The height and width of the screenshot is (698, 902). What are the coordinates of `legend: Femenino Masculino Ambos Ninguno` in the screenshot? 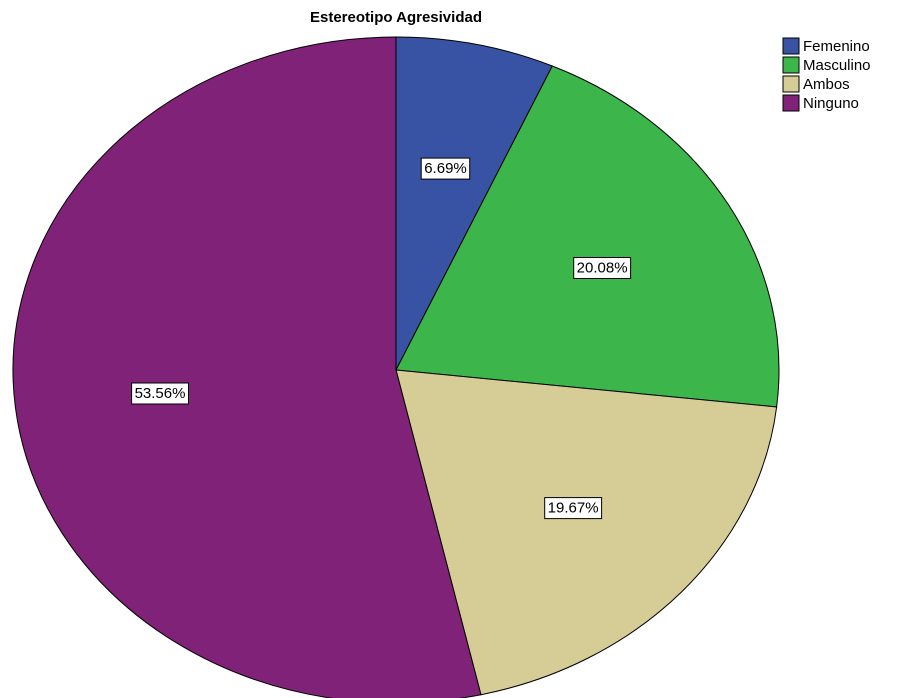 It's located at (826, 74).